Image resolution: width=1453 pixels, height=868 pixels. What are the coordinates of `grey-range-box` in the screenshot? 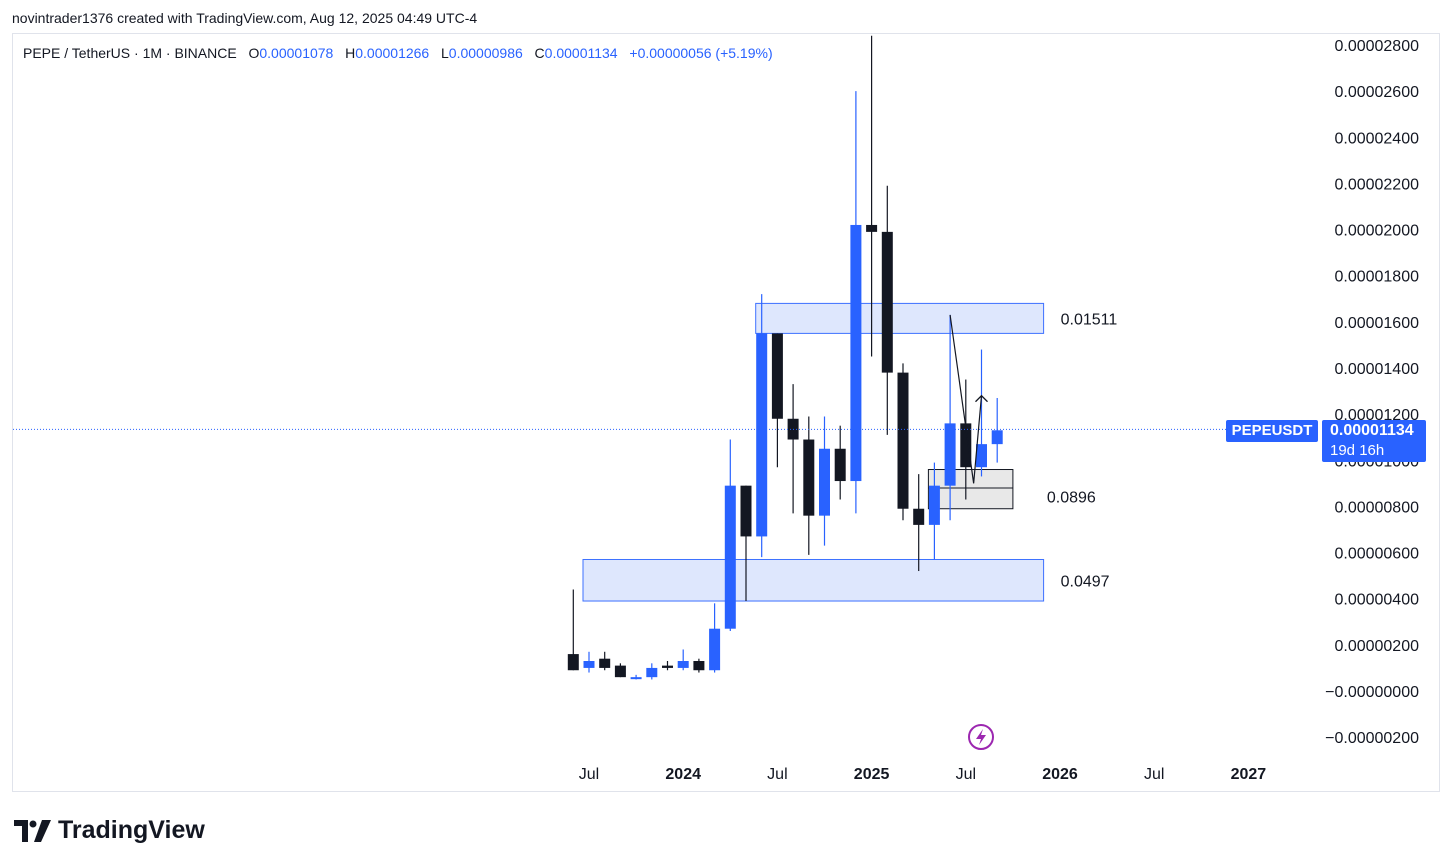 It's located at (970, 489).